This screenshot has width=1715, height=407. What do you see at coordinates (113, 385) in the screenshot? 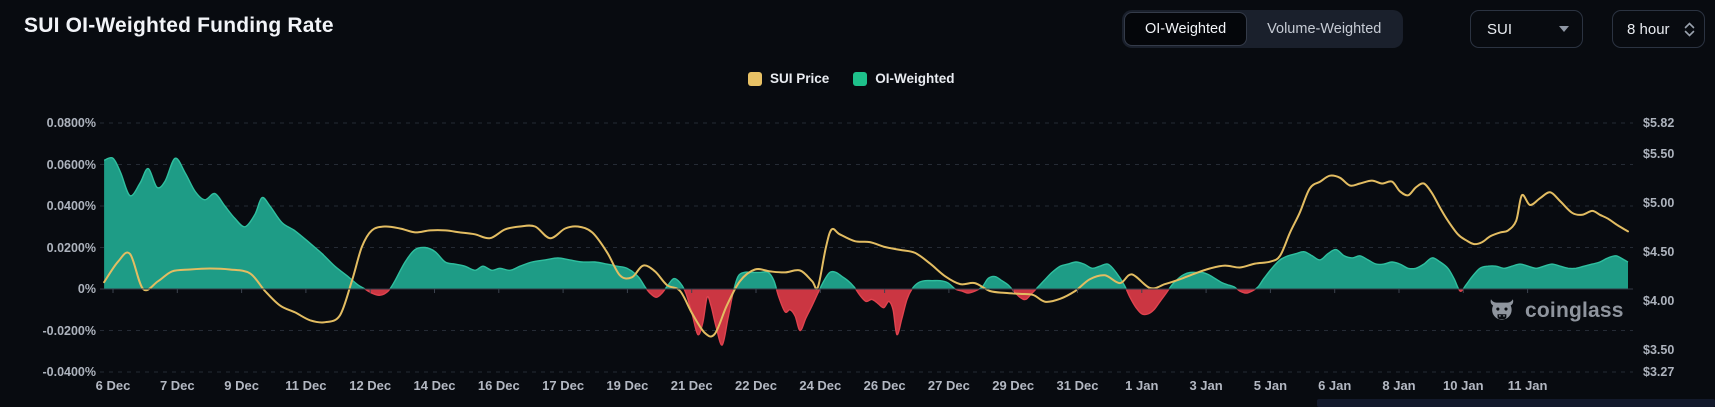
I see `x-axis-date-label: 6 Dec` at bounding box center [113, 385].